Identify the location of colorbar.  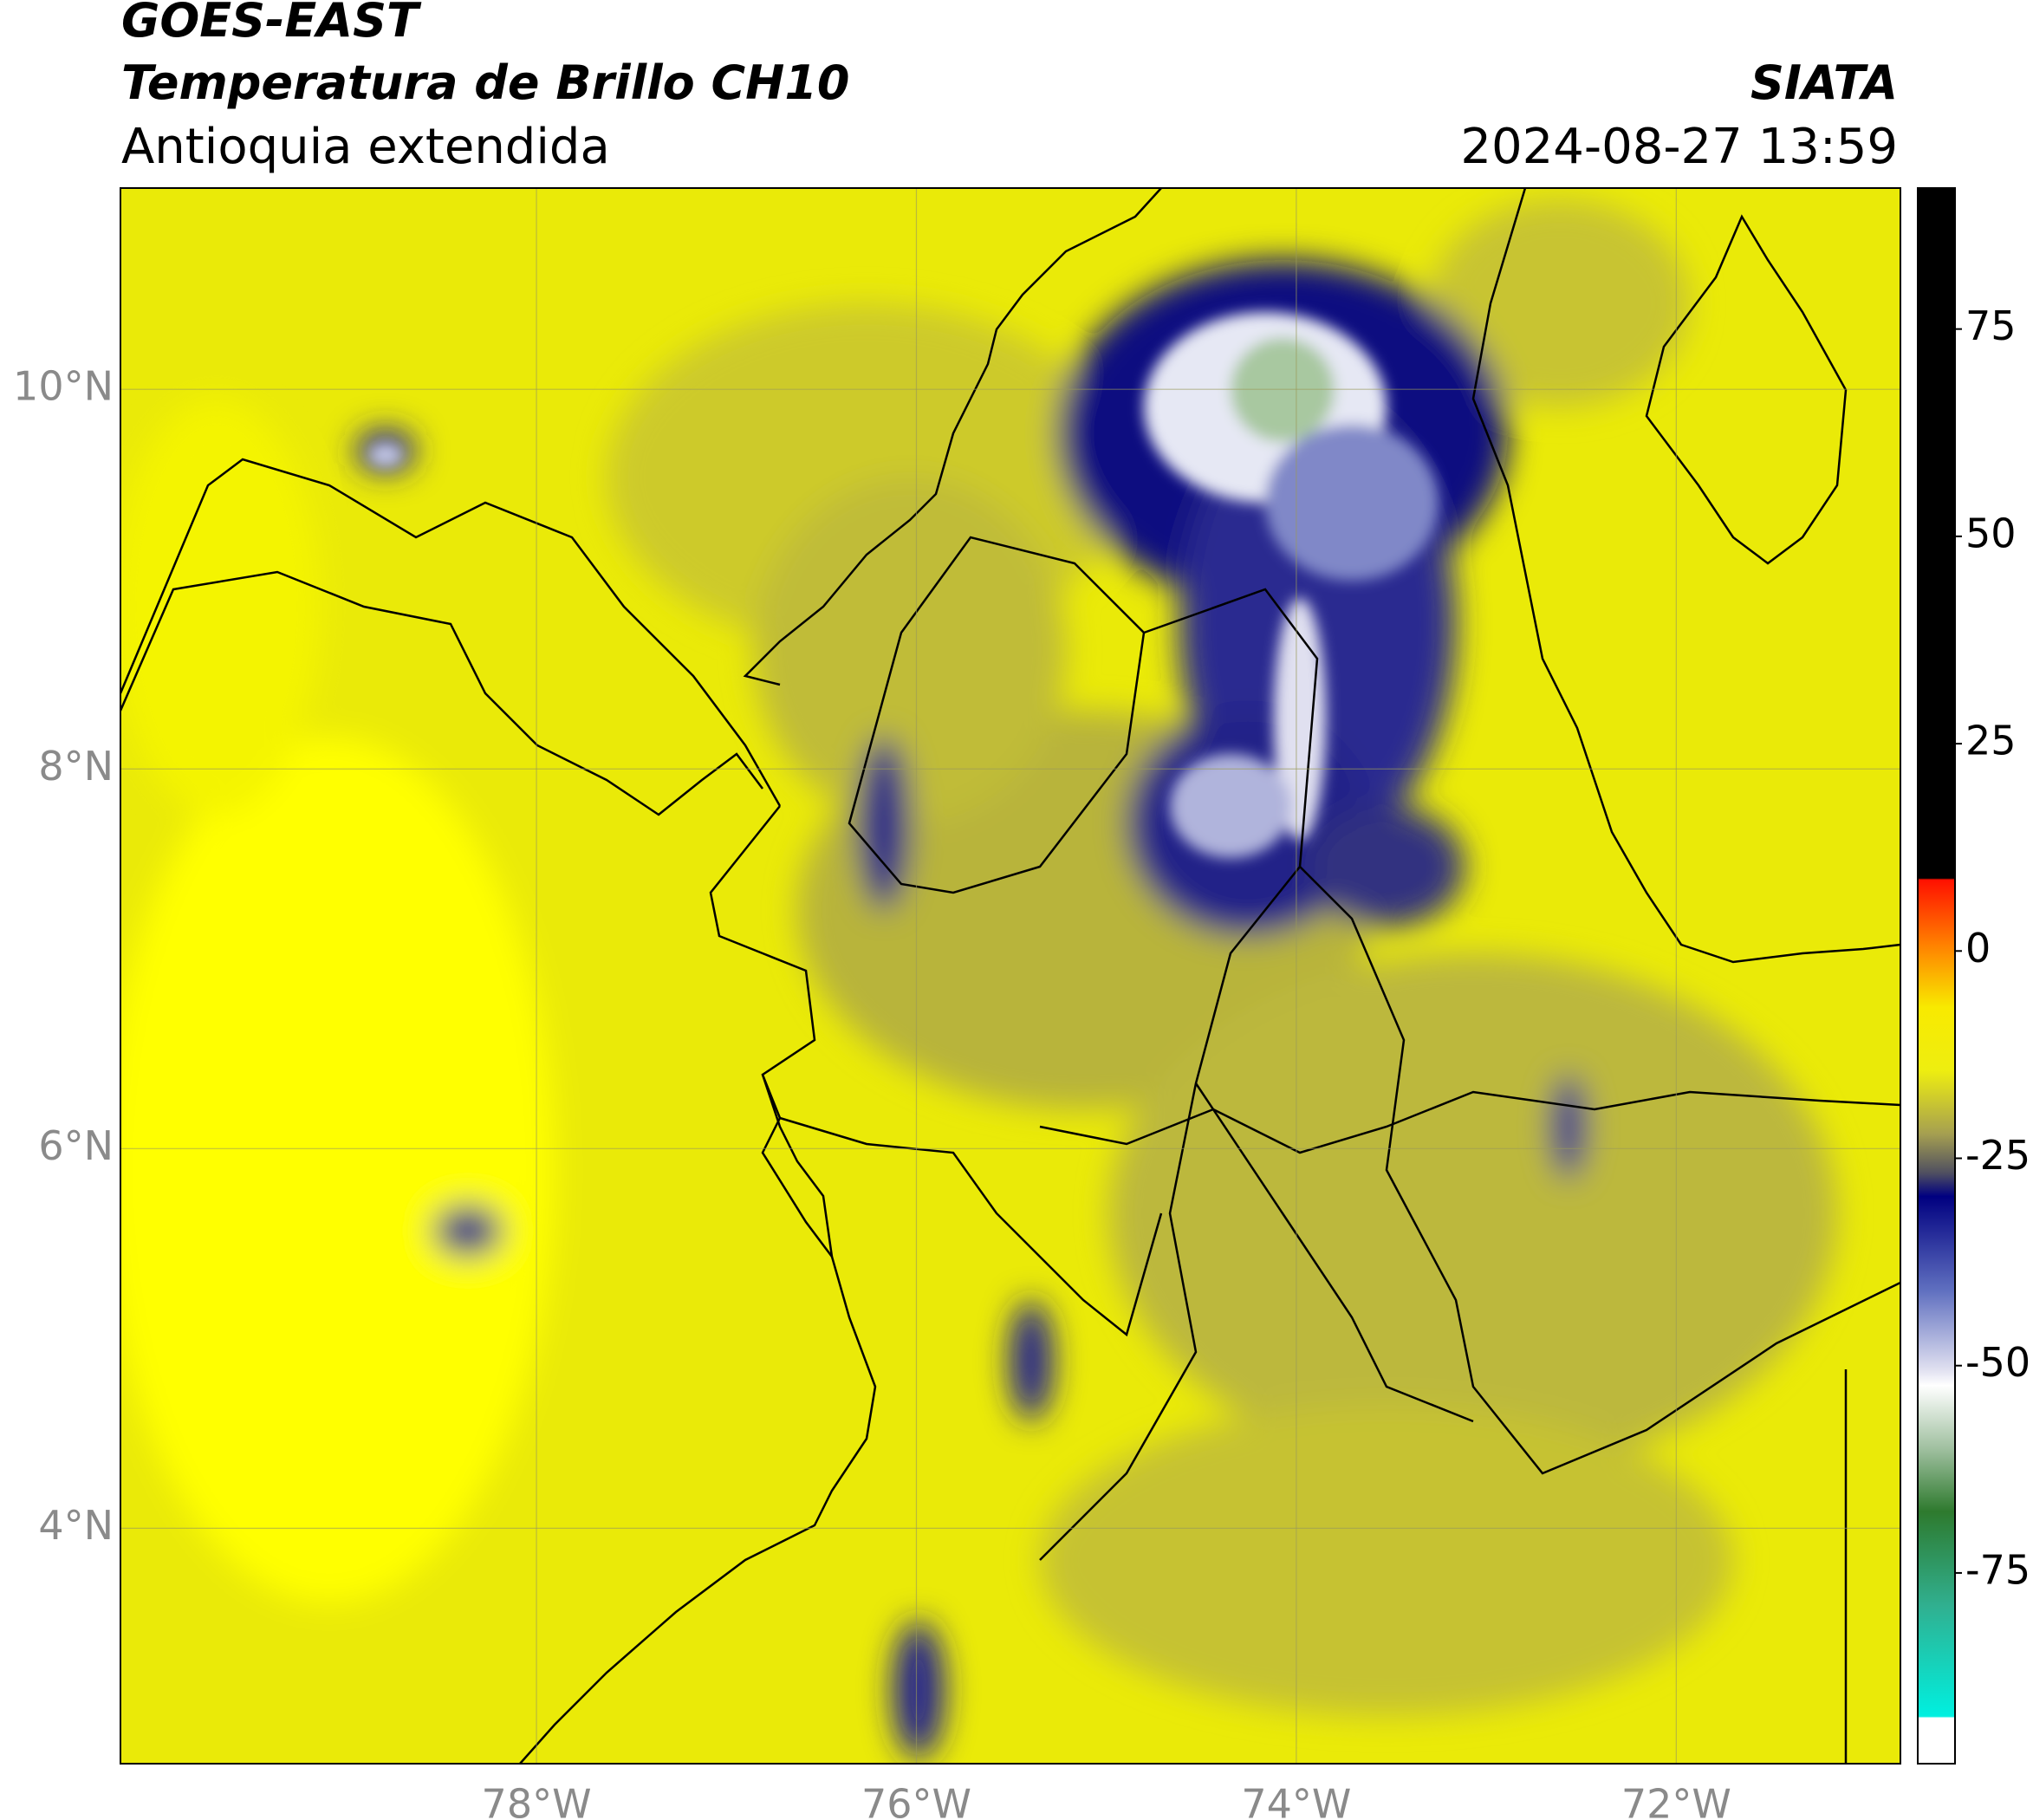
(1937, 976).